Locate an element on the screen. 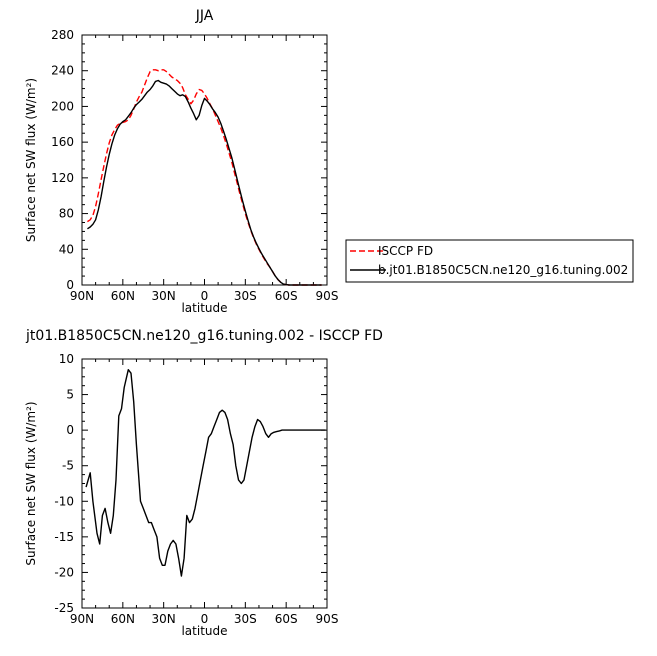 This screenshot has width=657, height=656. chart-title: JJA is located at coordinates (204, 16).